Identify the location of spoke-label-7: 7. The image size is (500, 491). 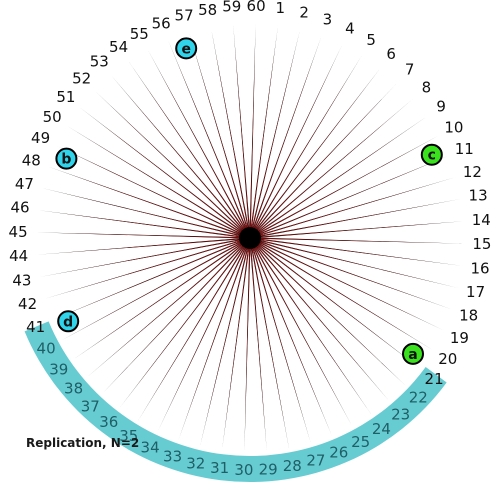
(410, 70).